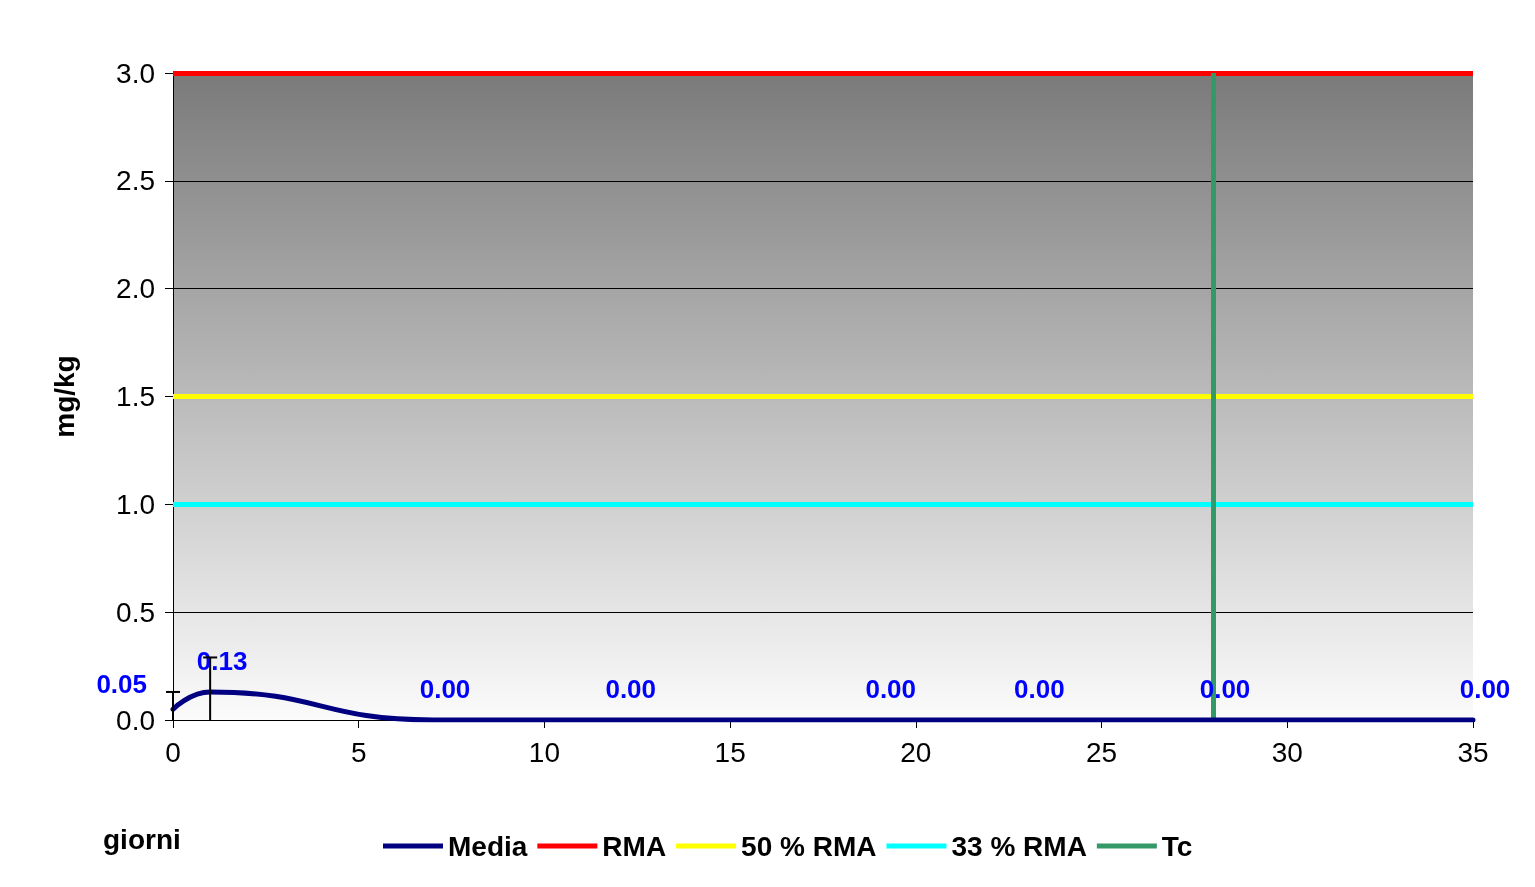  I want to click on x-tick-label: 25, so click(1101, 752).